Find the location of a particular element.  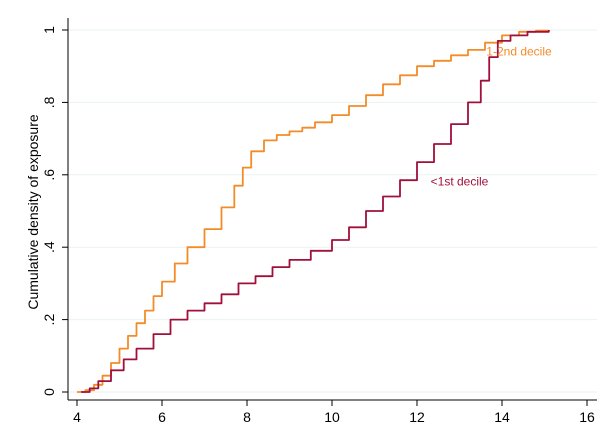

series-label-1: <1st decile is located at coordinates (460, 182).